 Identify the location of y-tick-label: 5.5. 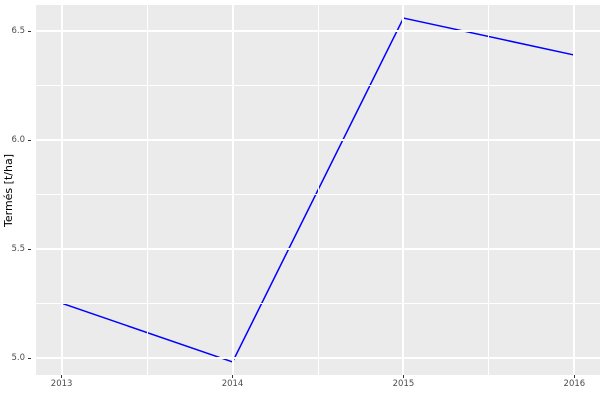
(18, 248).